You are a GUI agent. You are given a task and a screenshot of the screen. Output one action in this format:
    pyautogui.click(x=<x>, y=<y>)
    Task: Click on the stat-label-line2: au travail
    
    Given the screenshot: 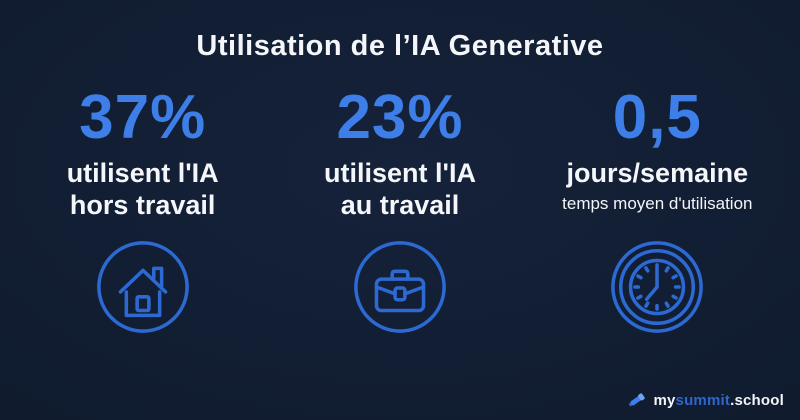 What is the action you would take?
    pyautogui.click(x=400, y=204)
    